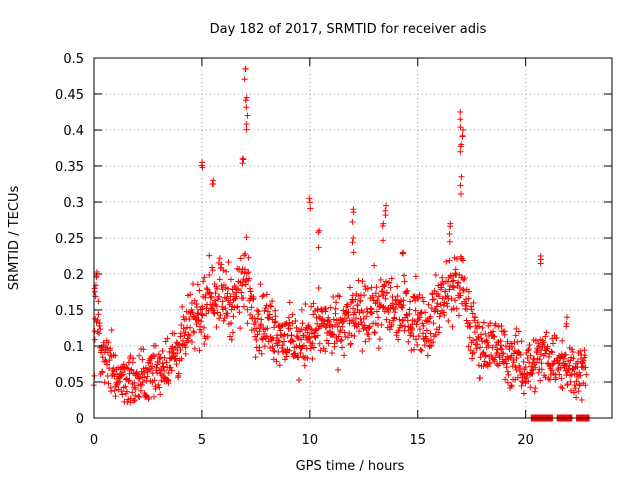 The width and height of the screenshot is (640, 480). I want to click on x-tick-label: 0, so click(94, 440).